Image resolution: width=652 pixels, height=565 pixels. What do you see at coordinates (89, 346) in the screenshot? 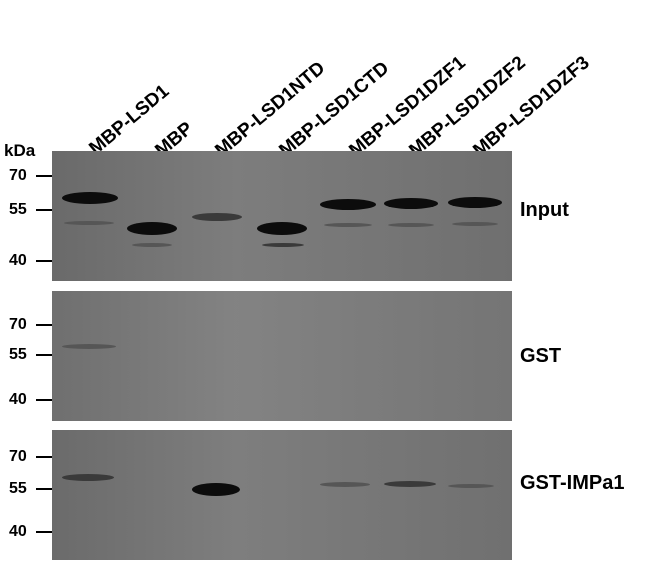
I see `band-gst-lane1` at bounding box center [89, 346].